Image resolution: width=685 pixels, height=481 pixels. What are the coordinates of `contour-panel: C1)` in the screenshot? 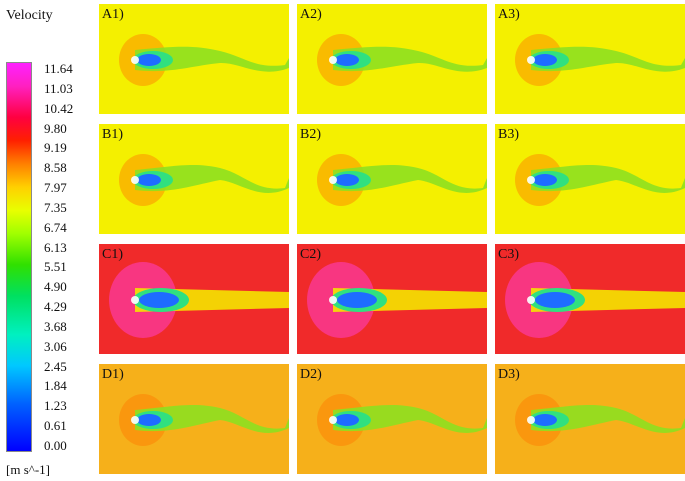 It's located at (194, 299).